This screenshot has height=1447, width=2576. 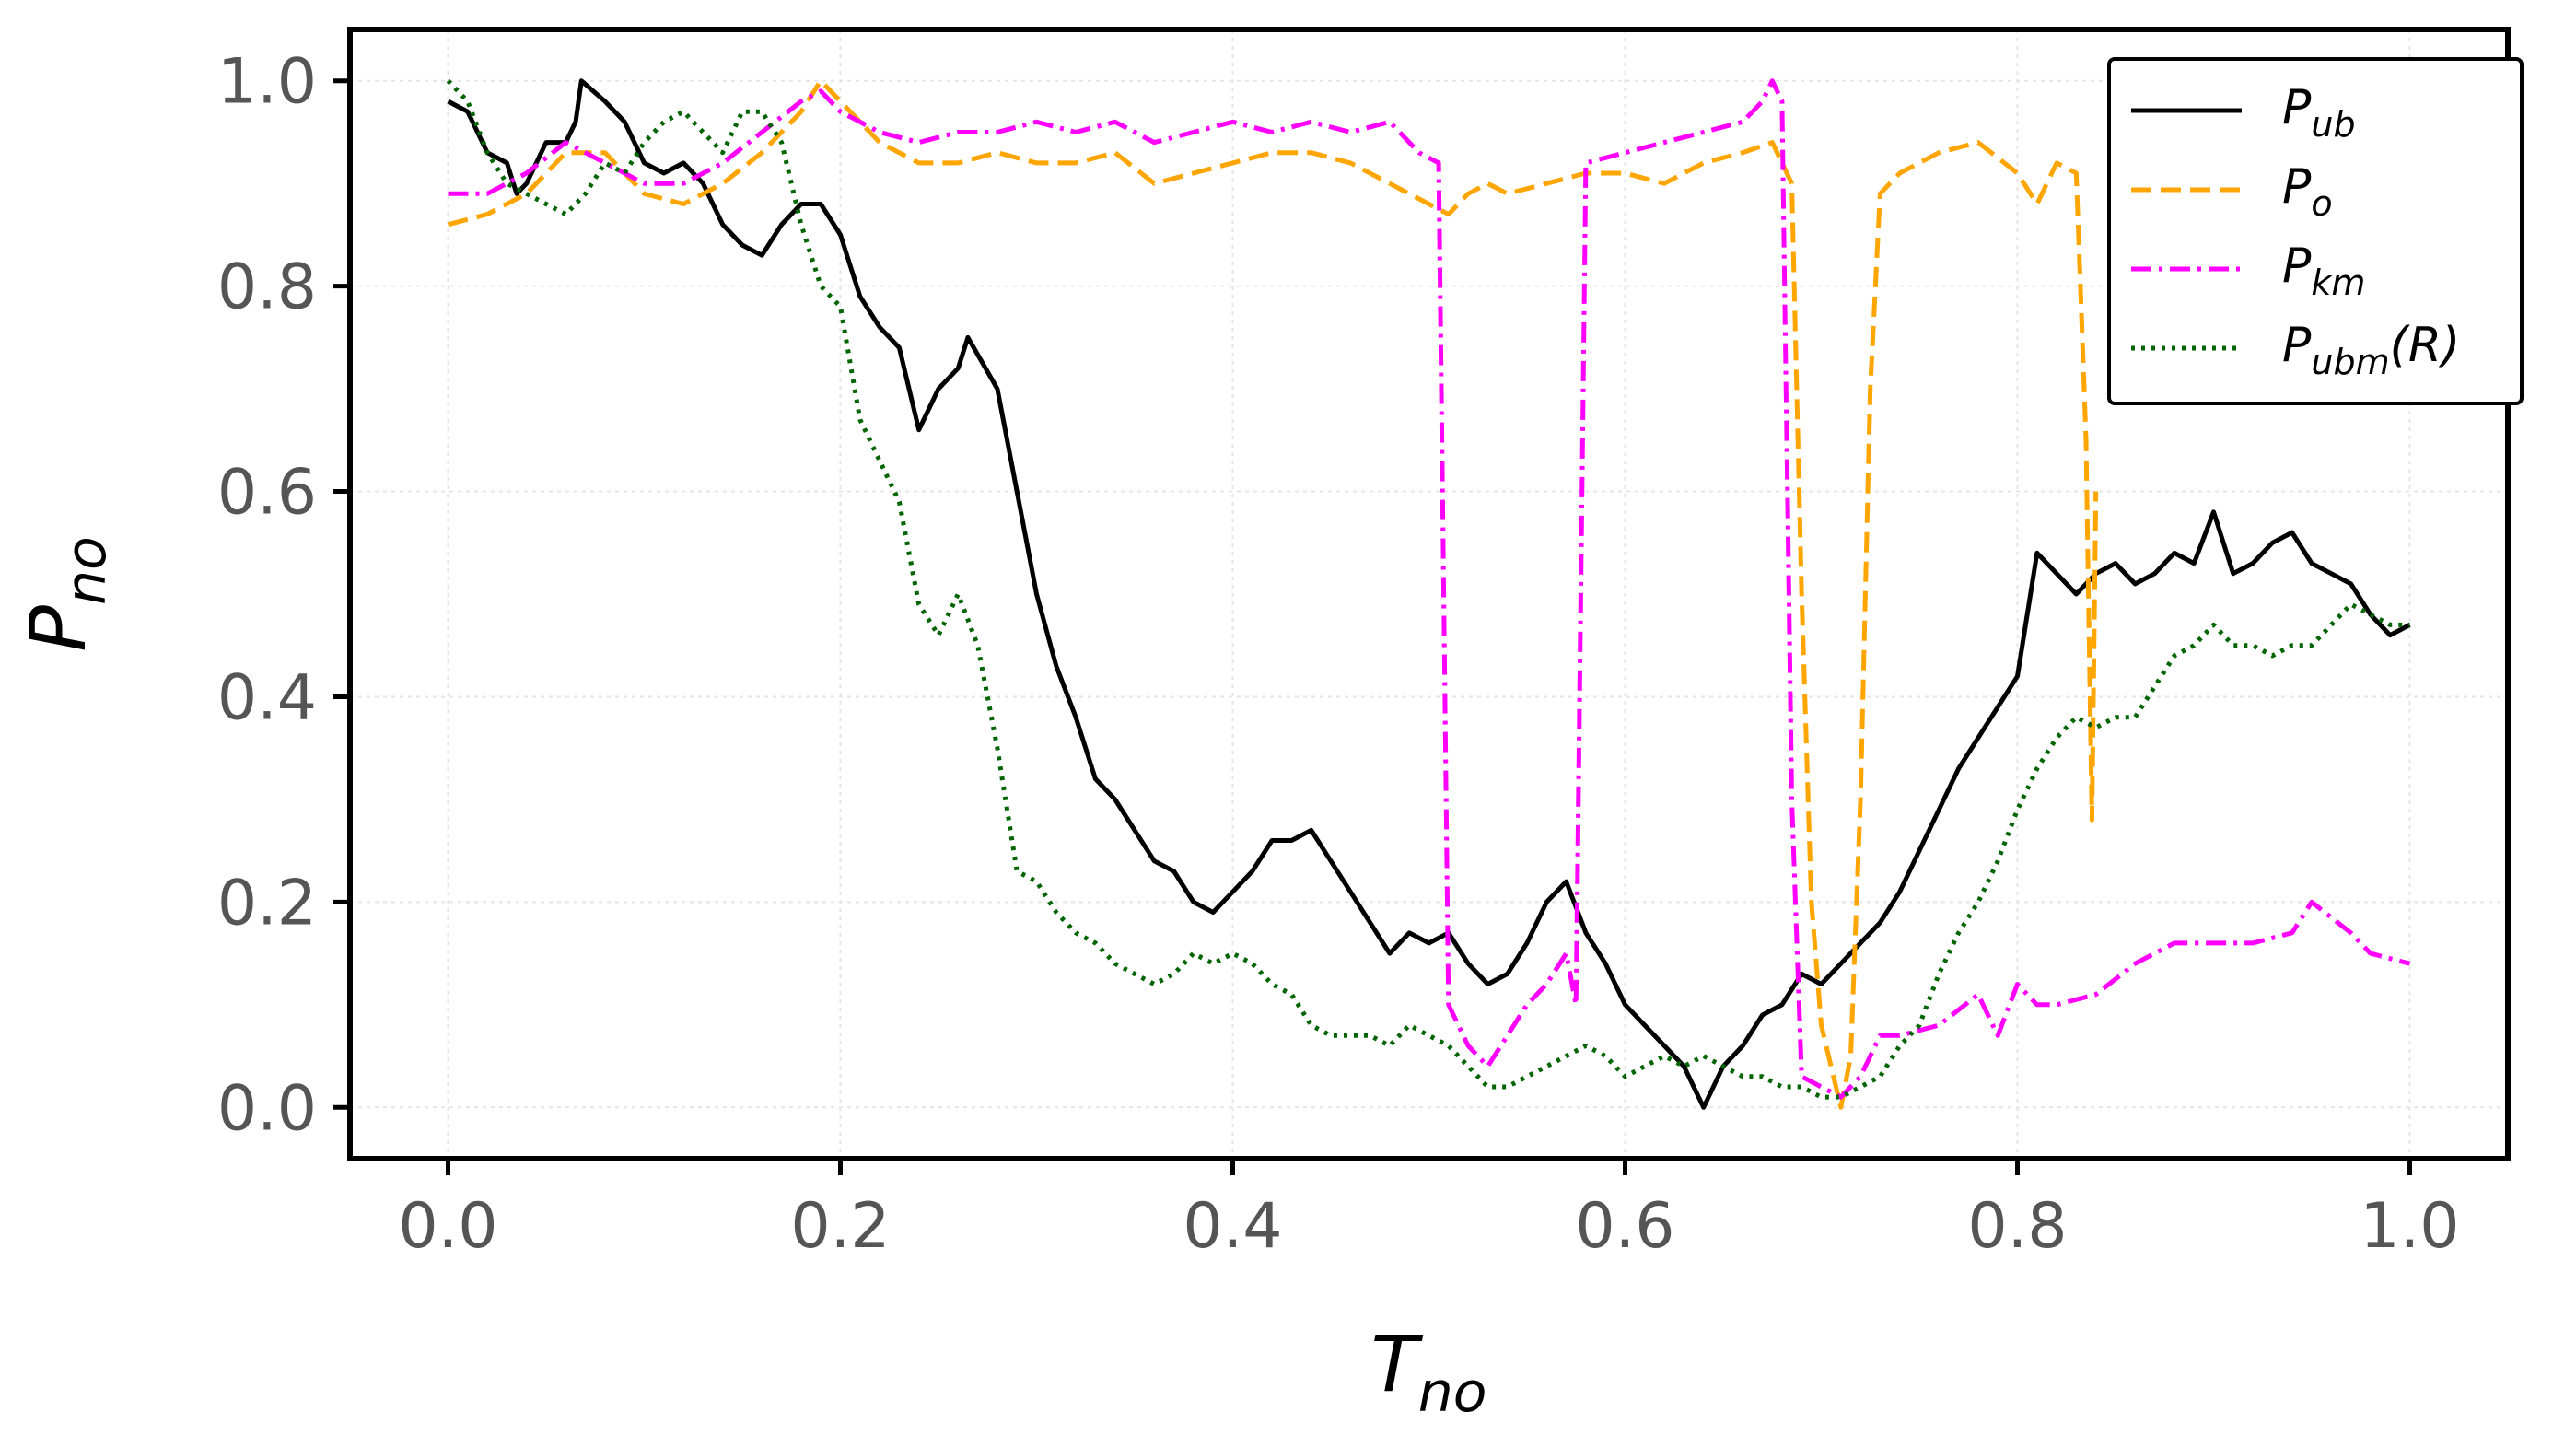 I want to click on legend-label-ub: Pub, so click(x=2319, y=113).